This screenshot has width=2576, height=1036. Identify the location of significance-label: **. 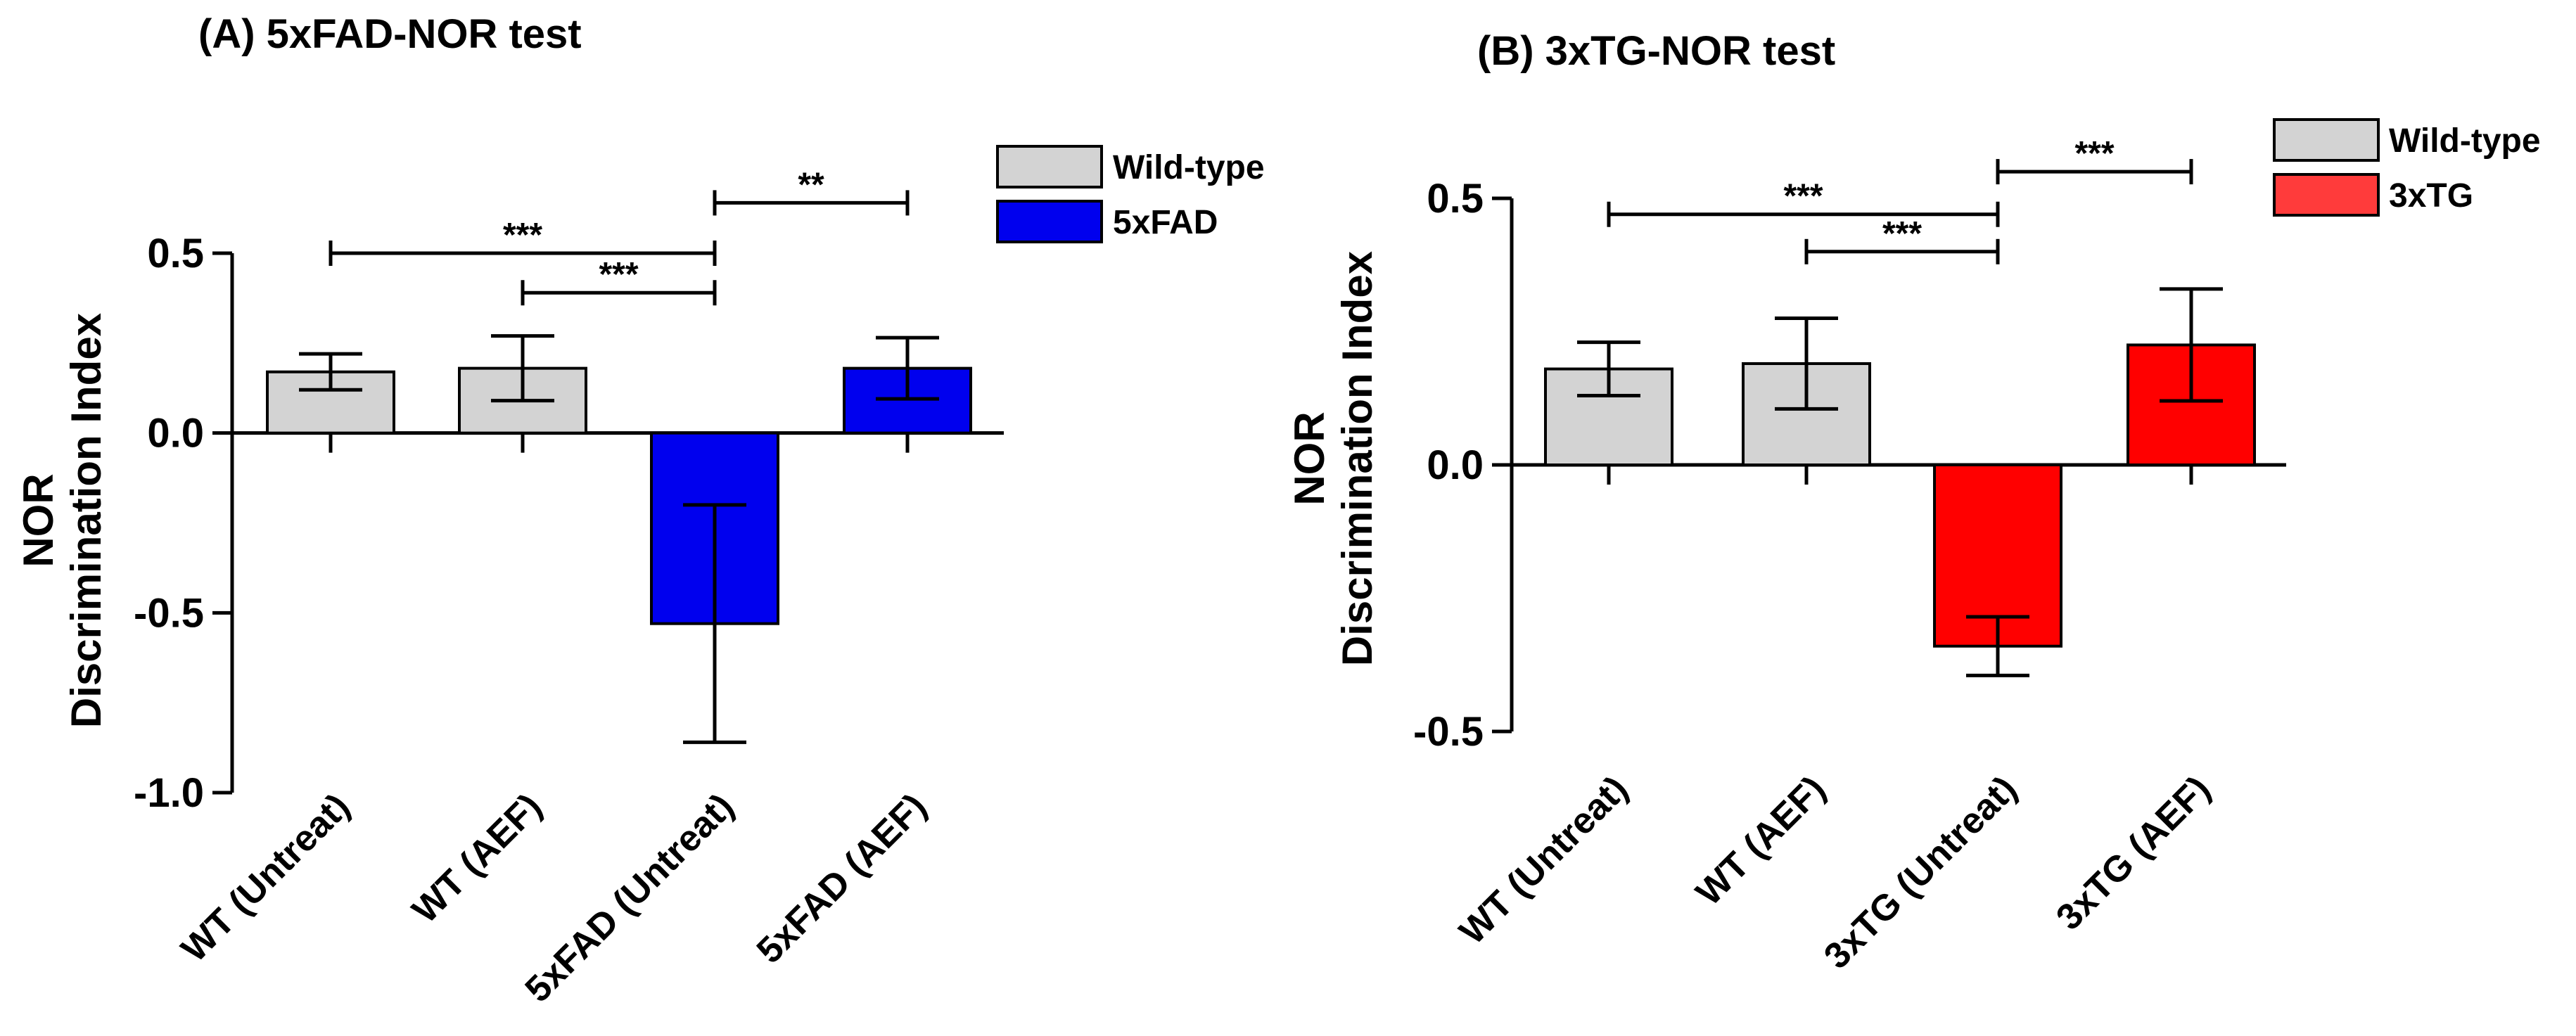
(811, 184).